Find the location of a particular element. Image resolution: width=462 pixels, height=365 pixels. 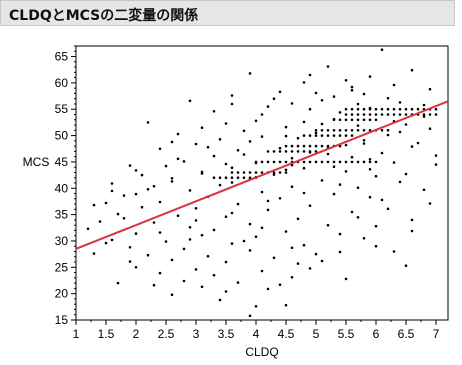

x-tick-label: 7 is located at coordinates (436, 334).